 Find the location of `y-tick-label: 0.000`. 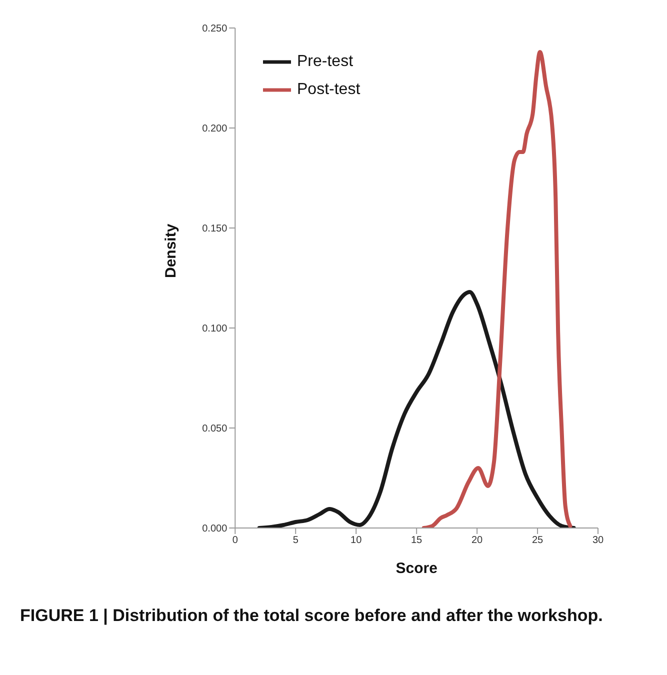

y-tick-label: 0.000 is located at coordinates (215, 529).